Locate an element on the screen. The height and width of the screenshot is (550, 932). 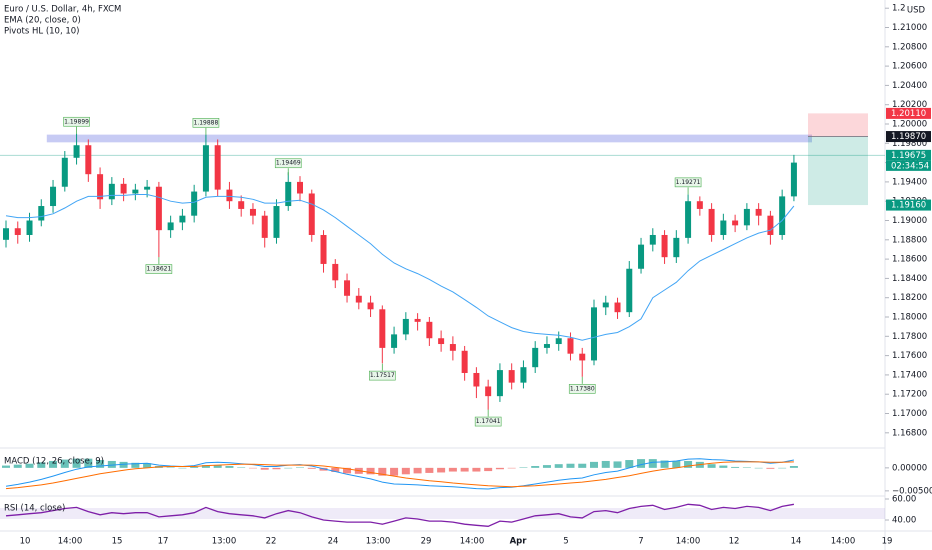
y-tick-label: 60.00 is located at coordinates (904, 499).